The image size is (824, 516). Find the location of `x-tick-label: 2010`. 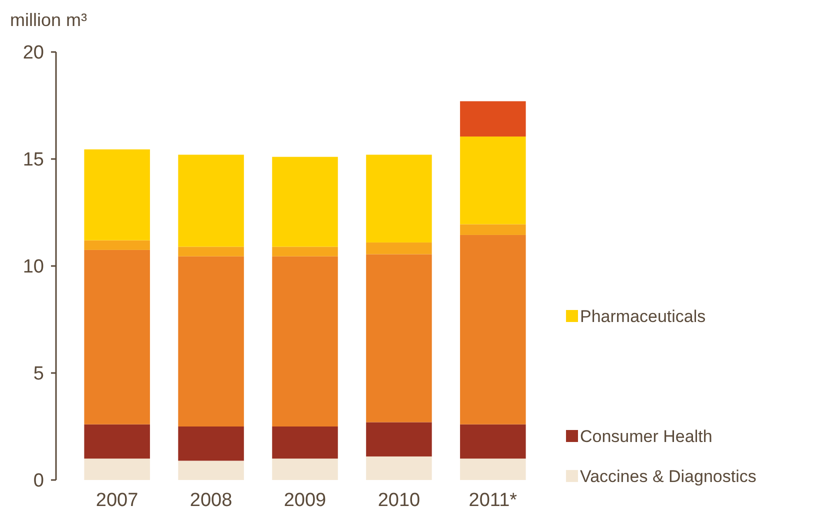

x-tick-label: 2010 is located at coordinates (399, 500).